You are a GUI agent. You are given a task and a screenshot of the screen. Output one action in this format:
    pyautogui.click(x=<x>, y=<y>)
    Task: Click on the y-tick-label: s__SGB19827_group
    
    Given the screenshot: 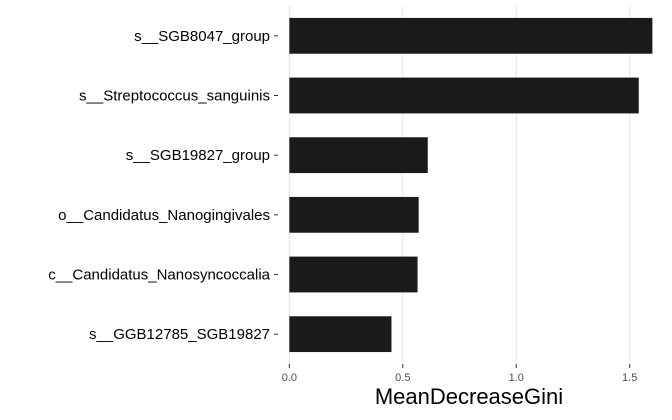 What is the action you would take?
    pyautogui.click(x=198, y=155)
    